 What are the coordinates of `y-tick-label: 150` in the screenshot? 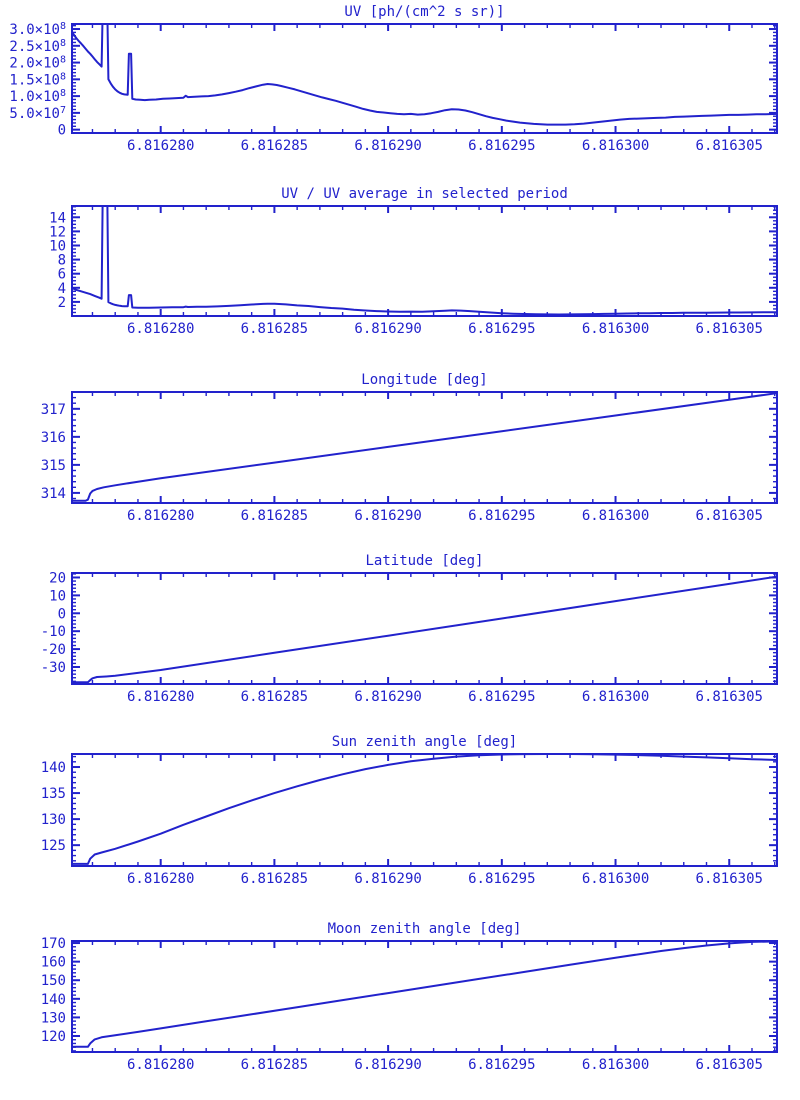 It's located at (53, 981).